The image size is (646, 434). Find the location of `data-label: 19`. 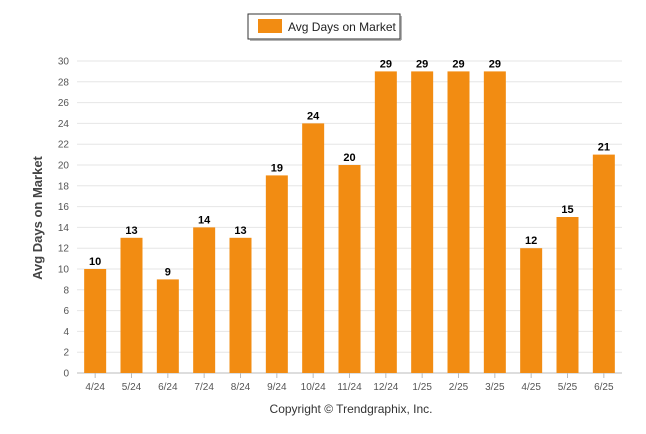

data-label: 19 is located at coordinates (277, 168).